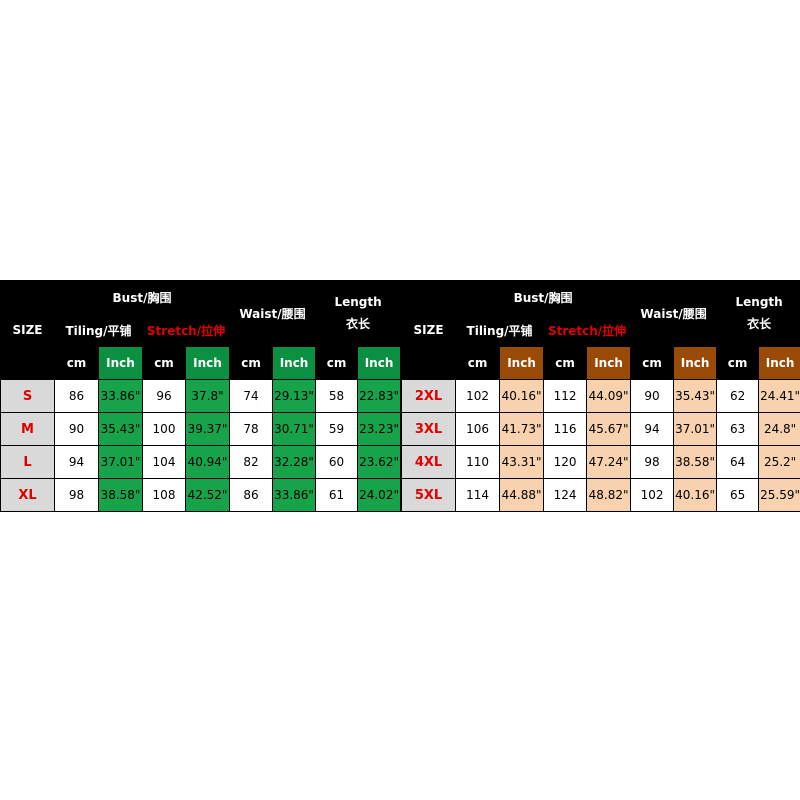 The width and height of the screenshot is (800, 800). What do you see at coordinates (478, 462) in the screenshot?
I see `cm-cell: 110` at bounding box center [478, 462].